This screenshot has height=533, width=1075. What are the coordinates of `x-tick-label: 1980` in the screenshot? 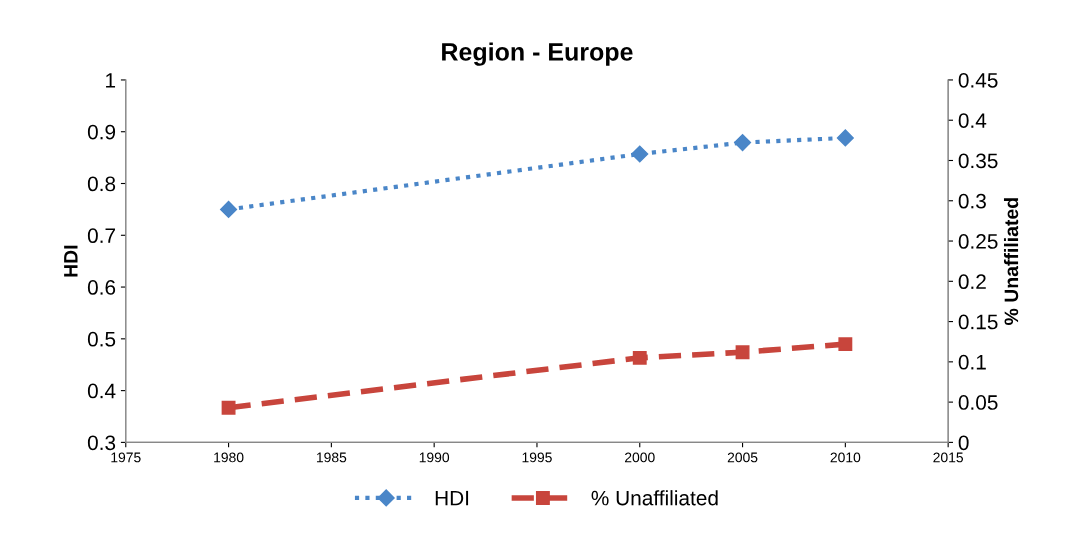 It's located at (229, 457).